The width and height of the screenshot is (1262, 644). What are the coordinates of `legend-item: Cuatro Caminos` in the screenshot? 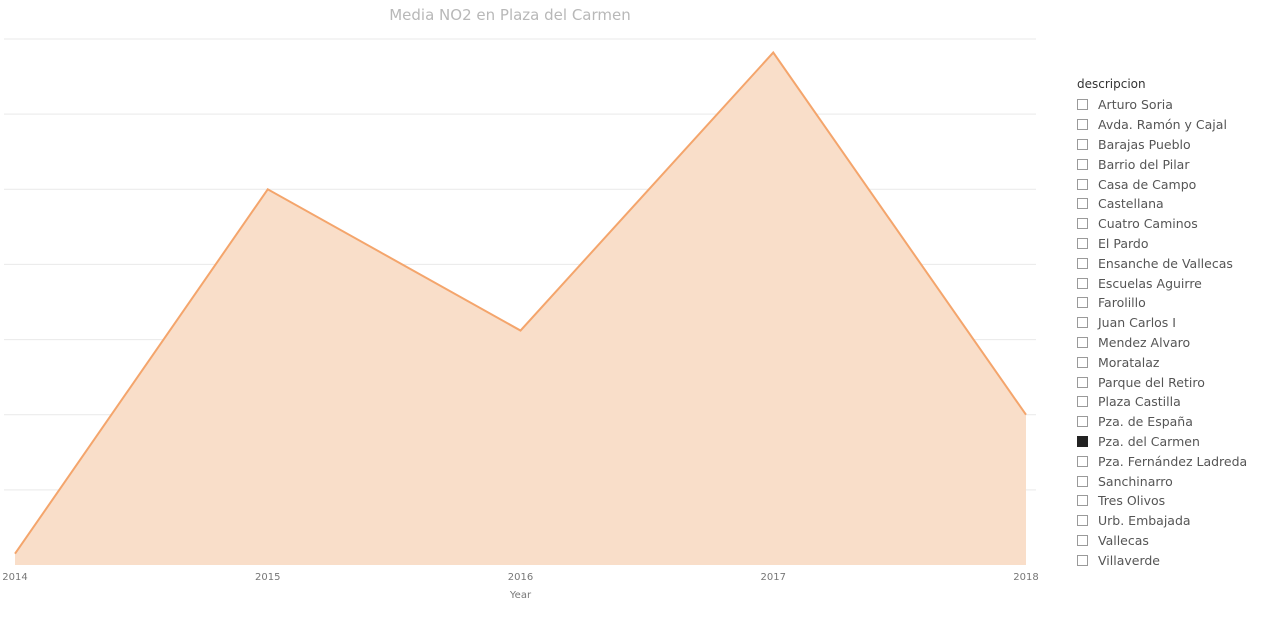 It's located at (1167, 224).